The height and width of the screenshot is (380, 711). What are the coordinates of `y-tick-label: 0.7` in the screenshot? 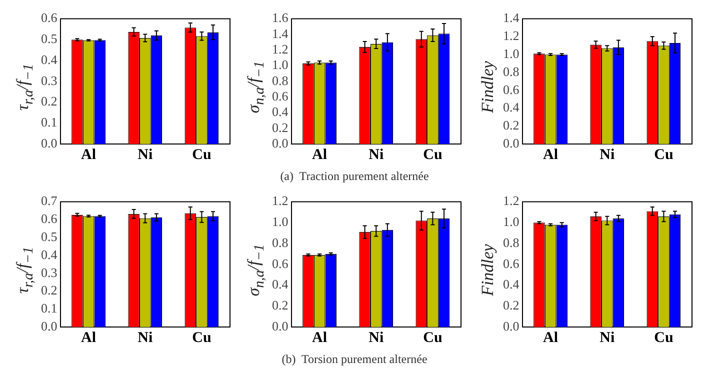 It's located at (49, 200).